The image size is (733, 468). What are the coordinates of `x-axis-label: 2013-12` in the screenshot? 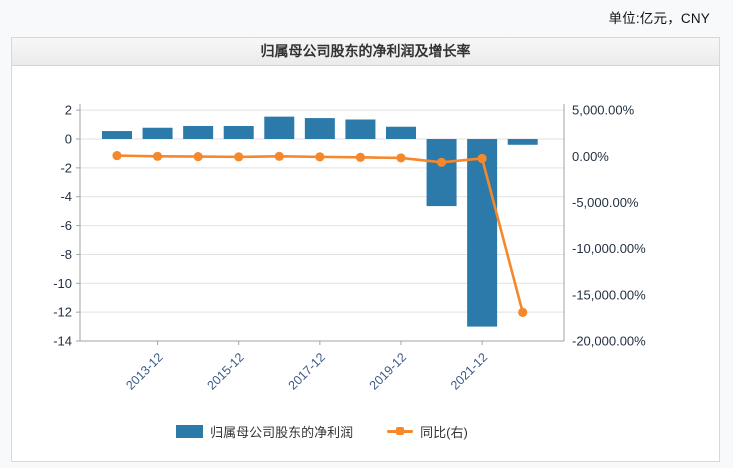 It's located at (144, 371).